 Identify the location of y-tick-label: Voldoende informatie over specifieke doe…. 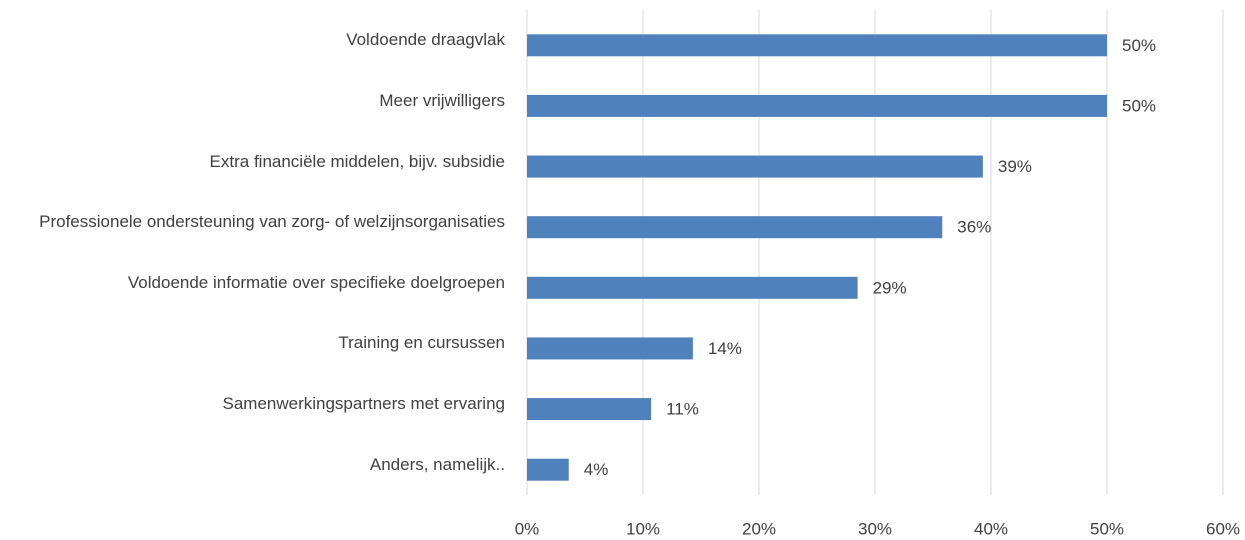
(252, 283).